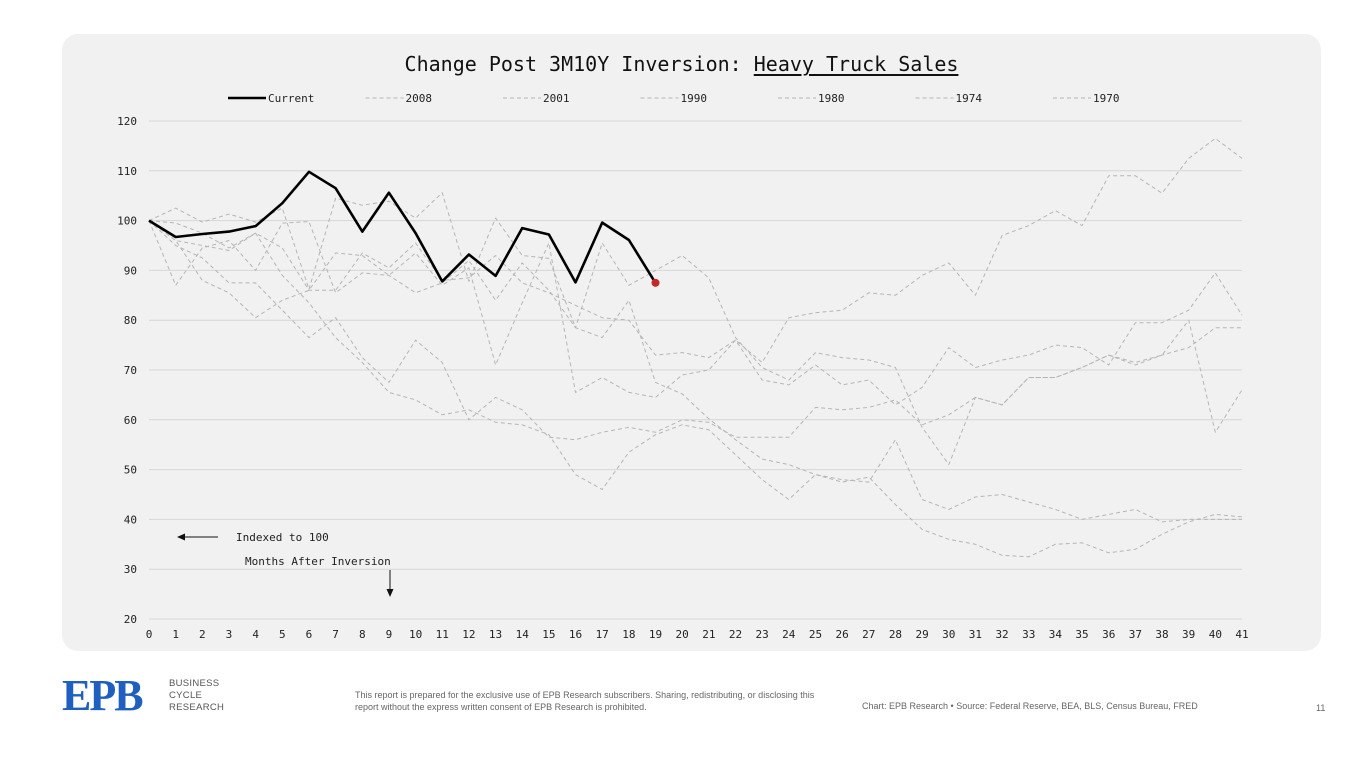 The height and width of the screenshot is (763, 1363). What do you see at coordinates (708, 634) in the screenshot?
I see `x-tick-label: 21` at bounding box center [708, 634].